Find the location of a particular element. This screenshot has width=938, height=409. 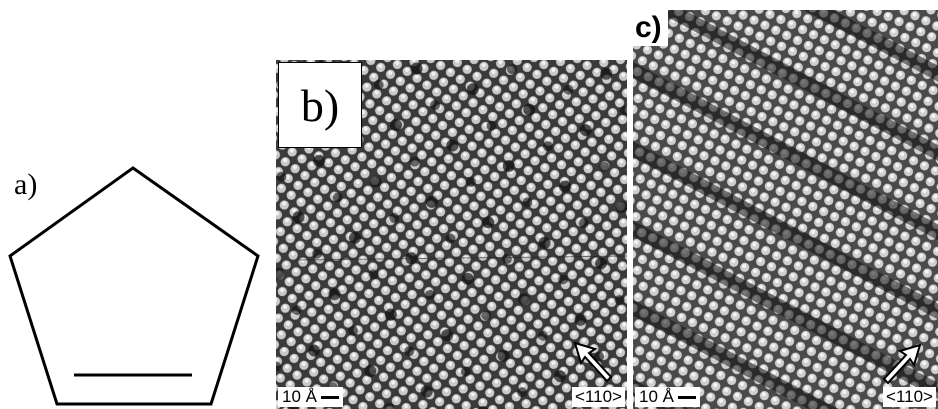

panel-b-label: b) is located at coordinates (320, 105).